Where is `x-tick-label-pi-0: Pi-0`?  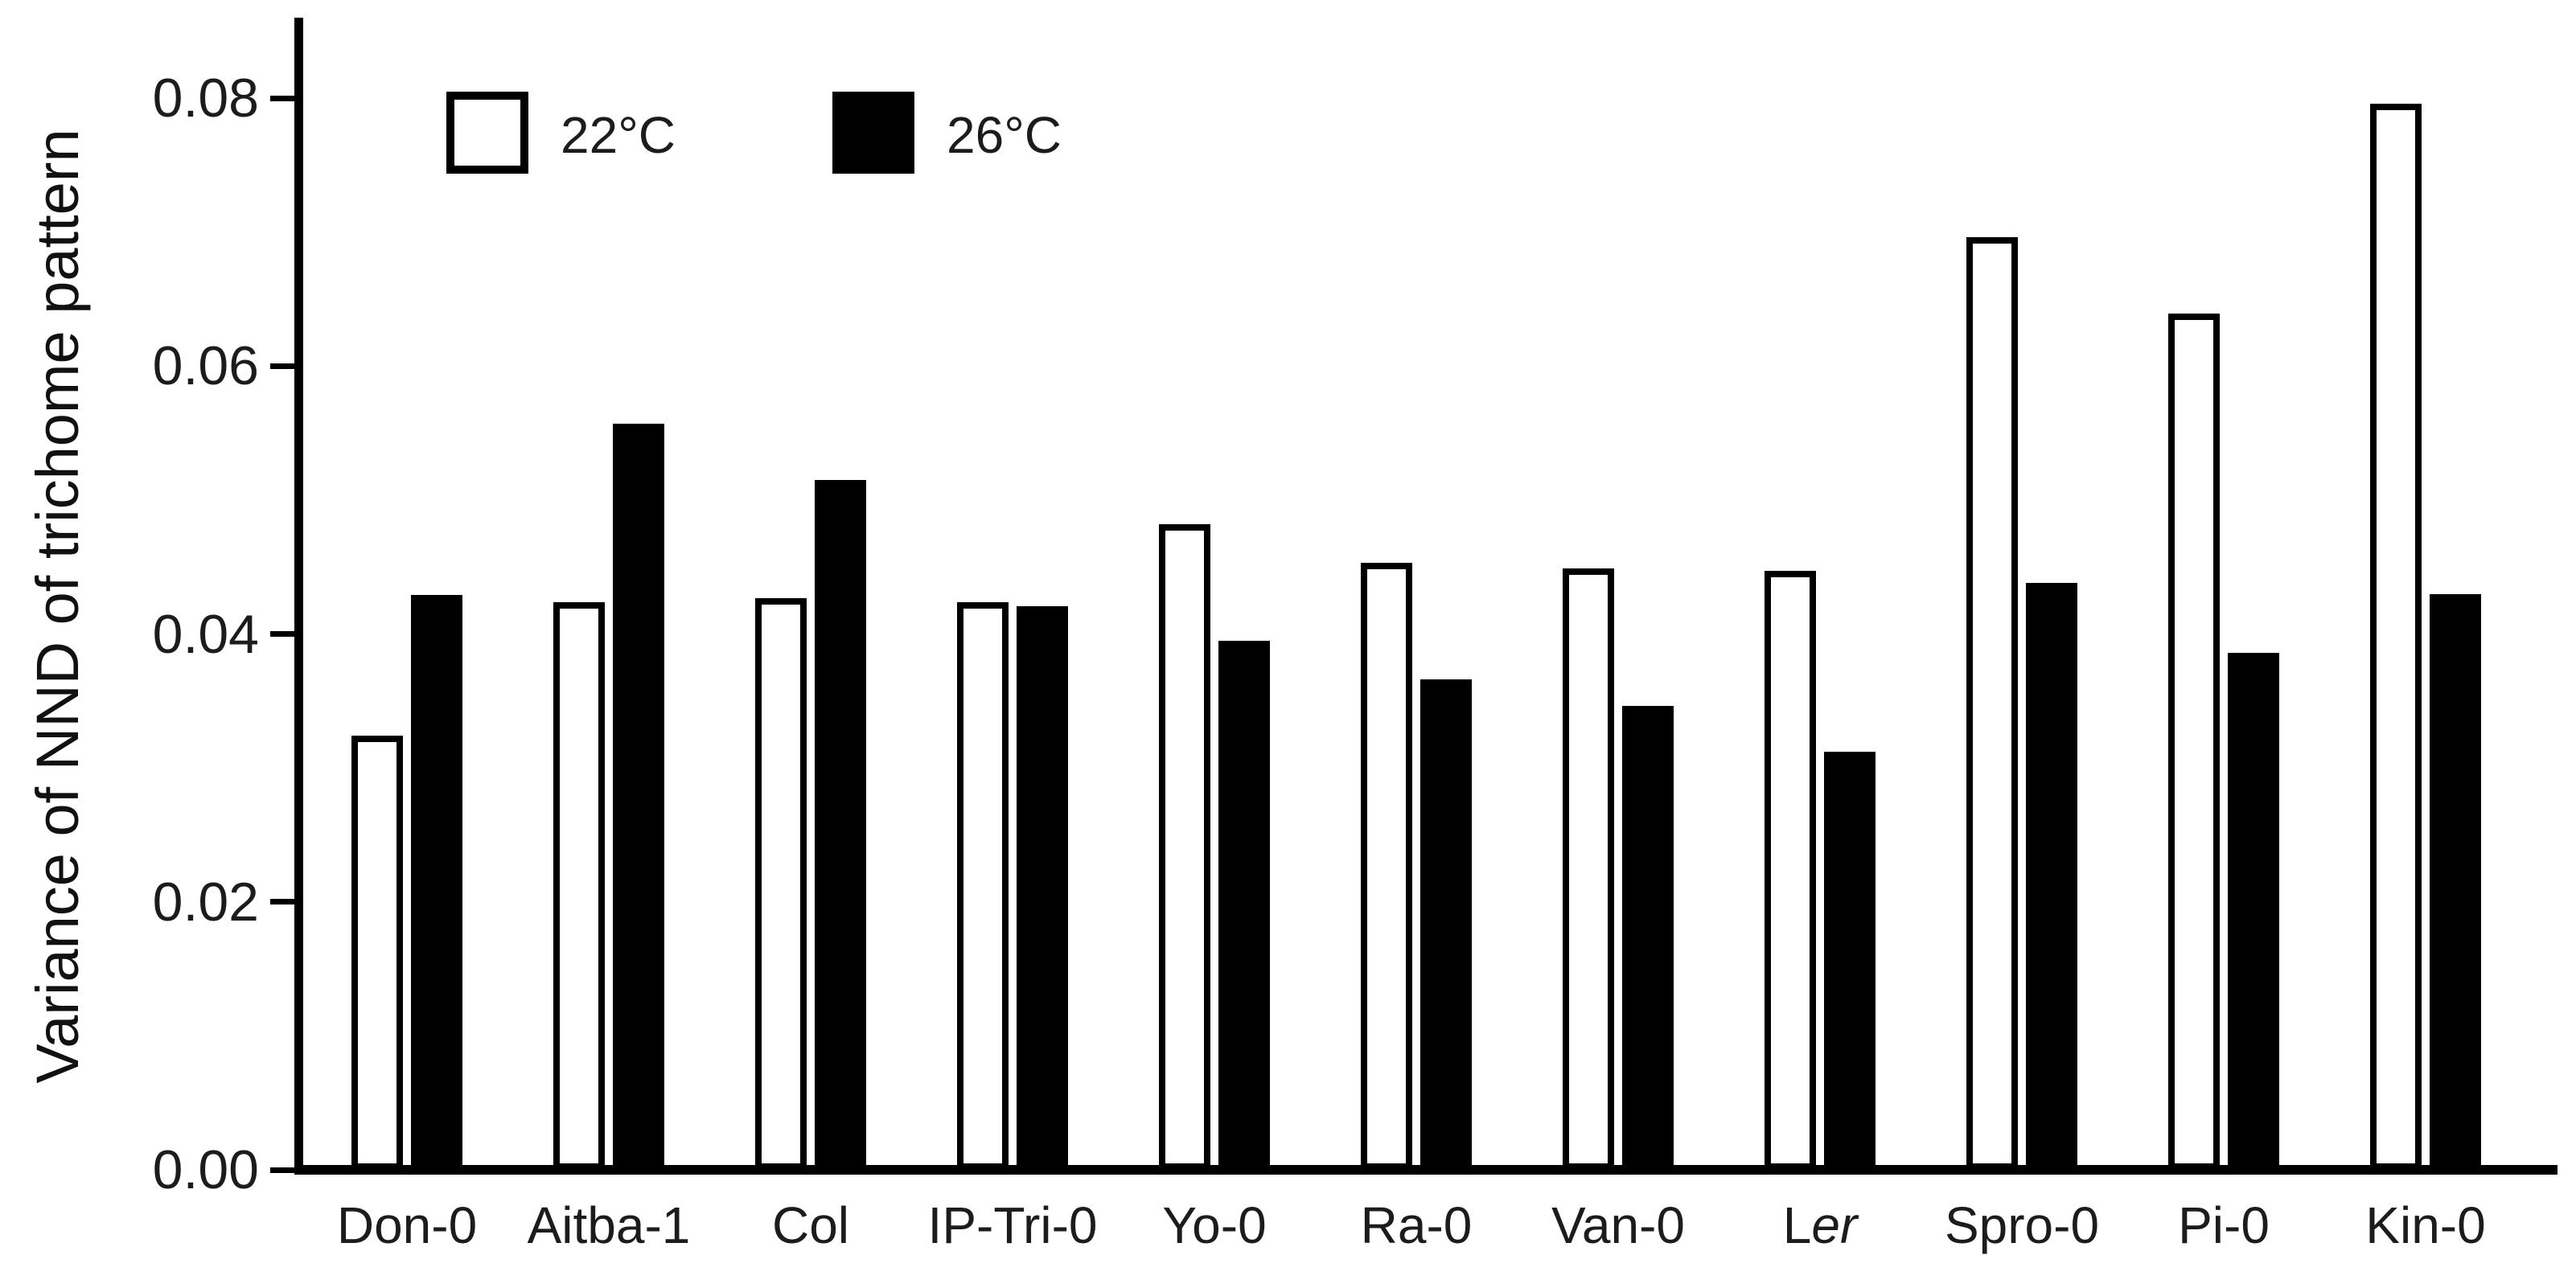 x-tick-label-pi-0: Pi-0 is located at coordinates (2224, 1225).